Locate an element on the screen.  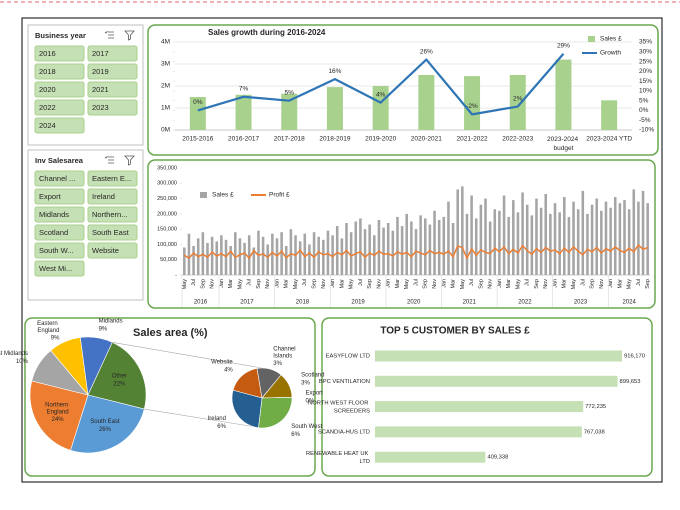
slicer-item: 2023 is located at coordinates (100, 107).